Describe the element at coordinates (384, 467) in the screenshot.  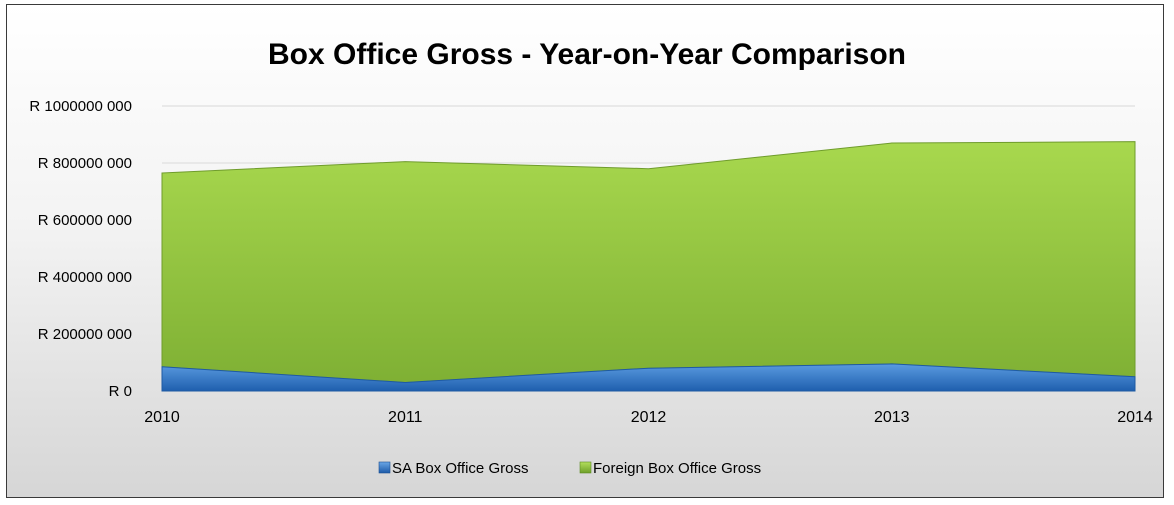
I see `legend-swatch-sa-box-office-gross` at that location.